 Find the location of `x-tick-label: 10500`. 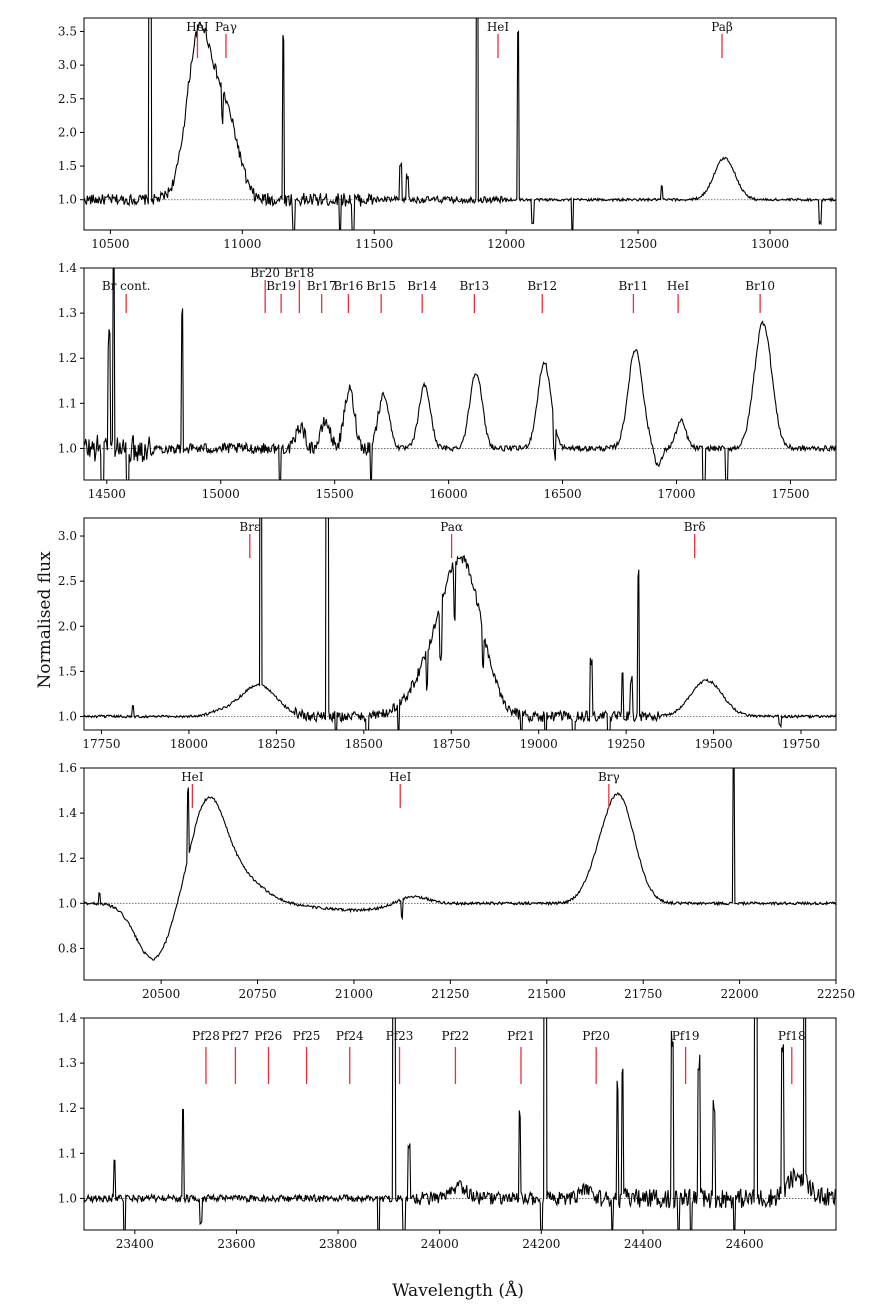

x-tick-label: 10500 is located at coordinates (110, 244).